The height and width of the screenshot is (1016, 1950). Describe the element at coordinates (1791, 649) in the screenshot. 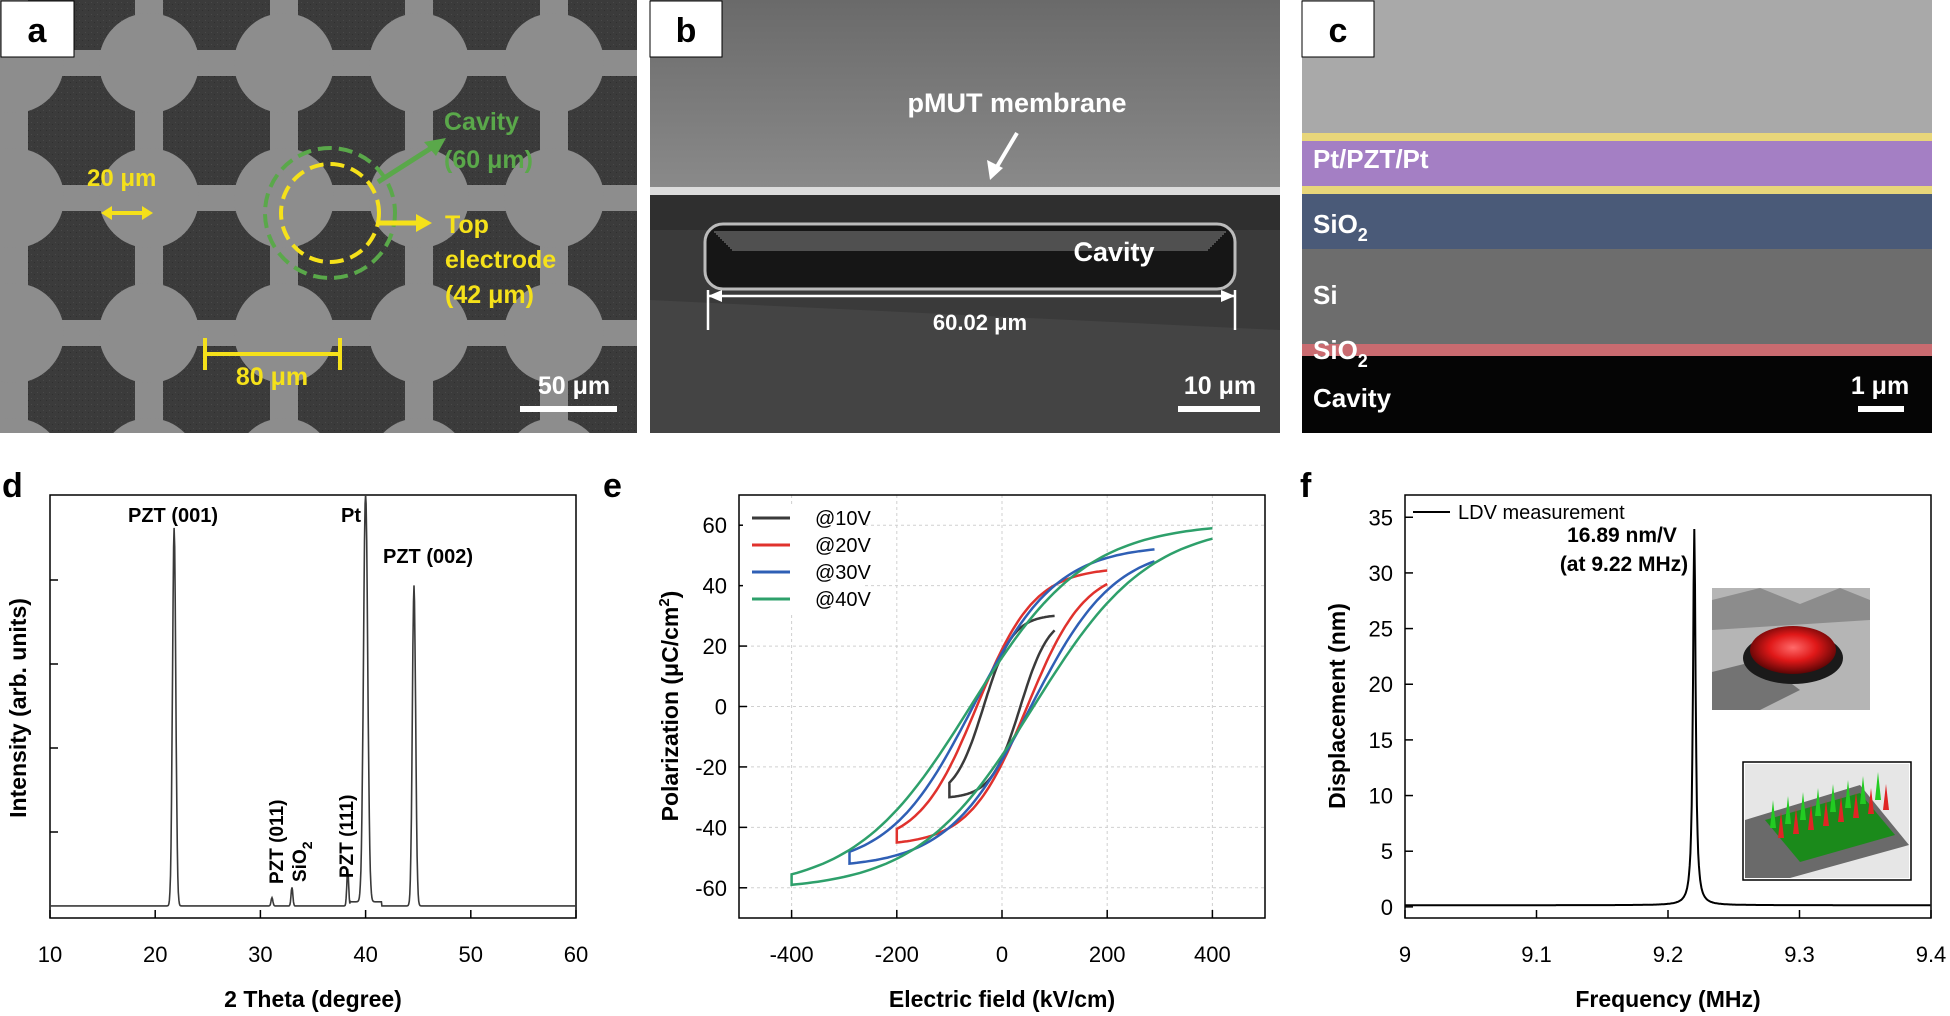

I see `inset-membrane-photo` at that location.